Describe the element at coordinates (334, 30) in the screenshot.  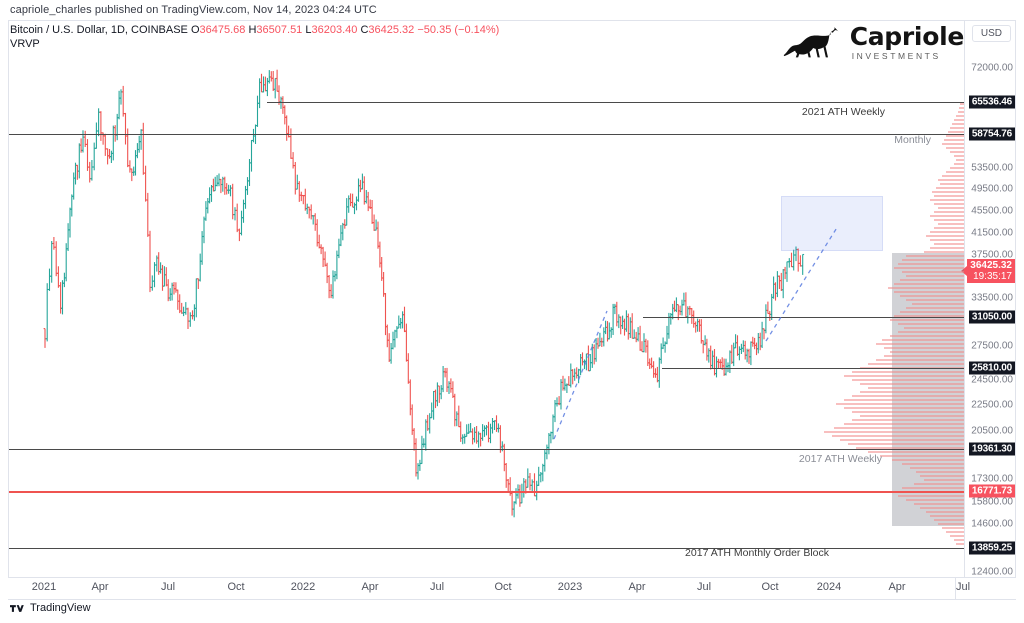
I see `low-value: 36203.40` at that location.